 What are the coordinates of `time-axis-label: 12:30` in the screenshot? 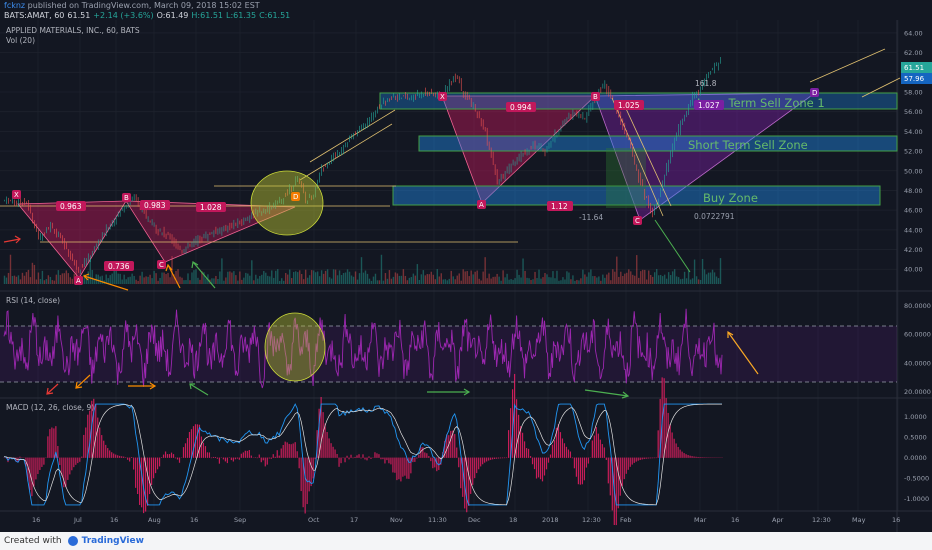 It's located at (591, 520).